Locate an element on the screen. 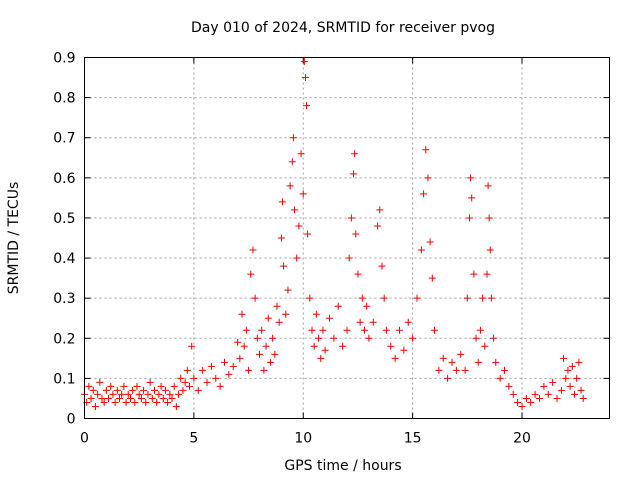  x-tick-label: 15 is located at coordinates (413, 439).